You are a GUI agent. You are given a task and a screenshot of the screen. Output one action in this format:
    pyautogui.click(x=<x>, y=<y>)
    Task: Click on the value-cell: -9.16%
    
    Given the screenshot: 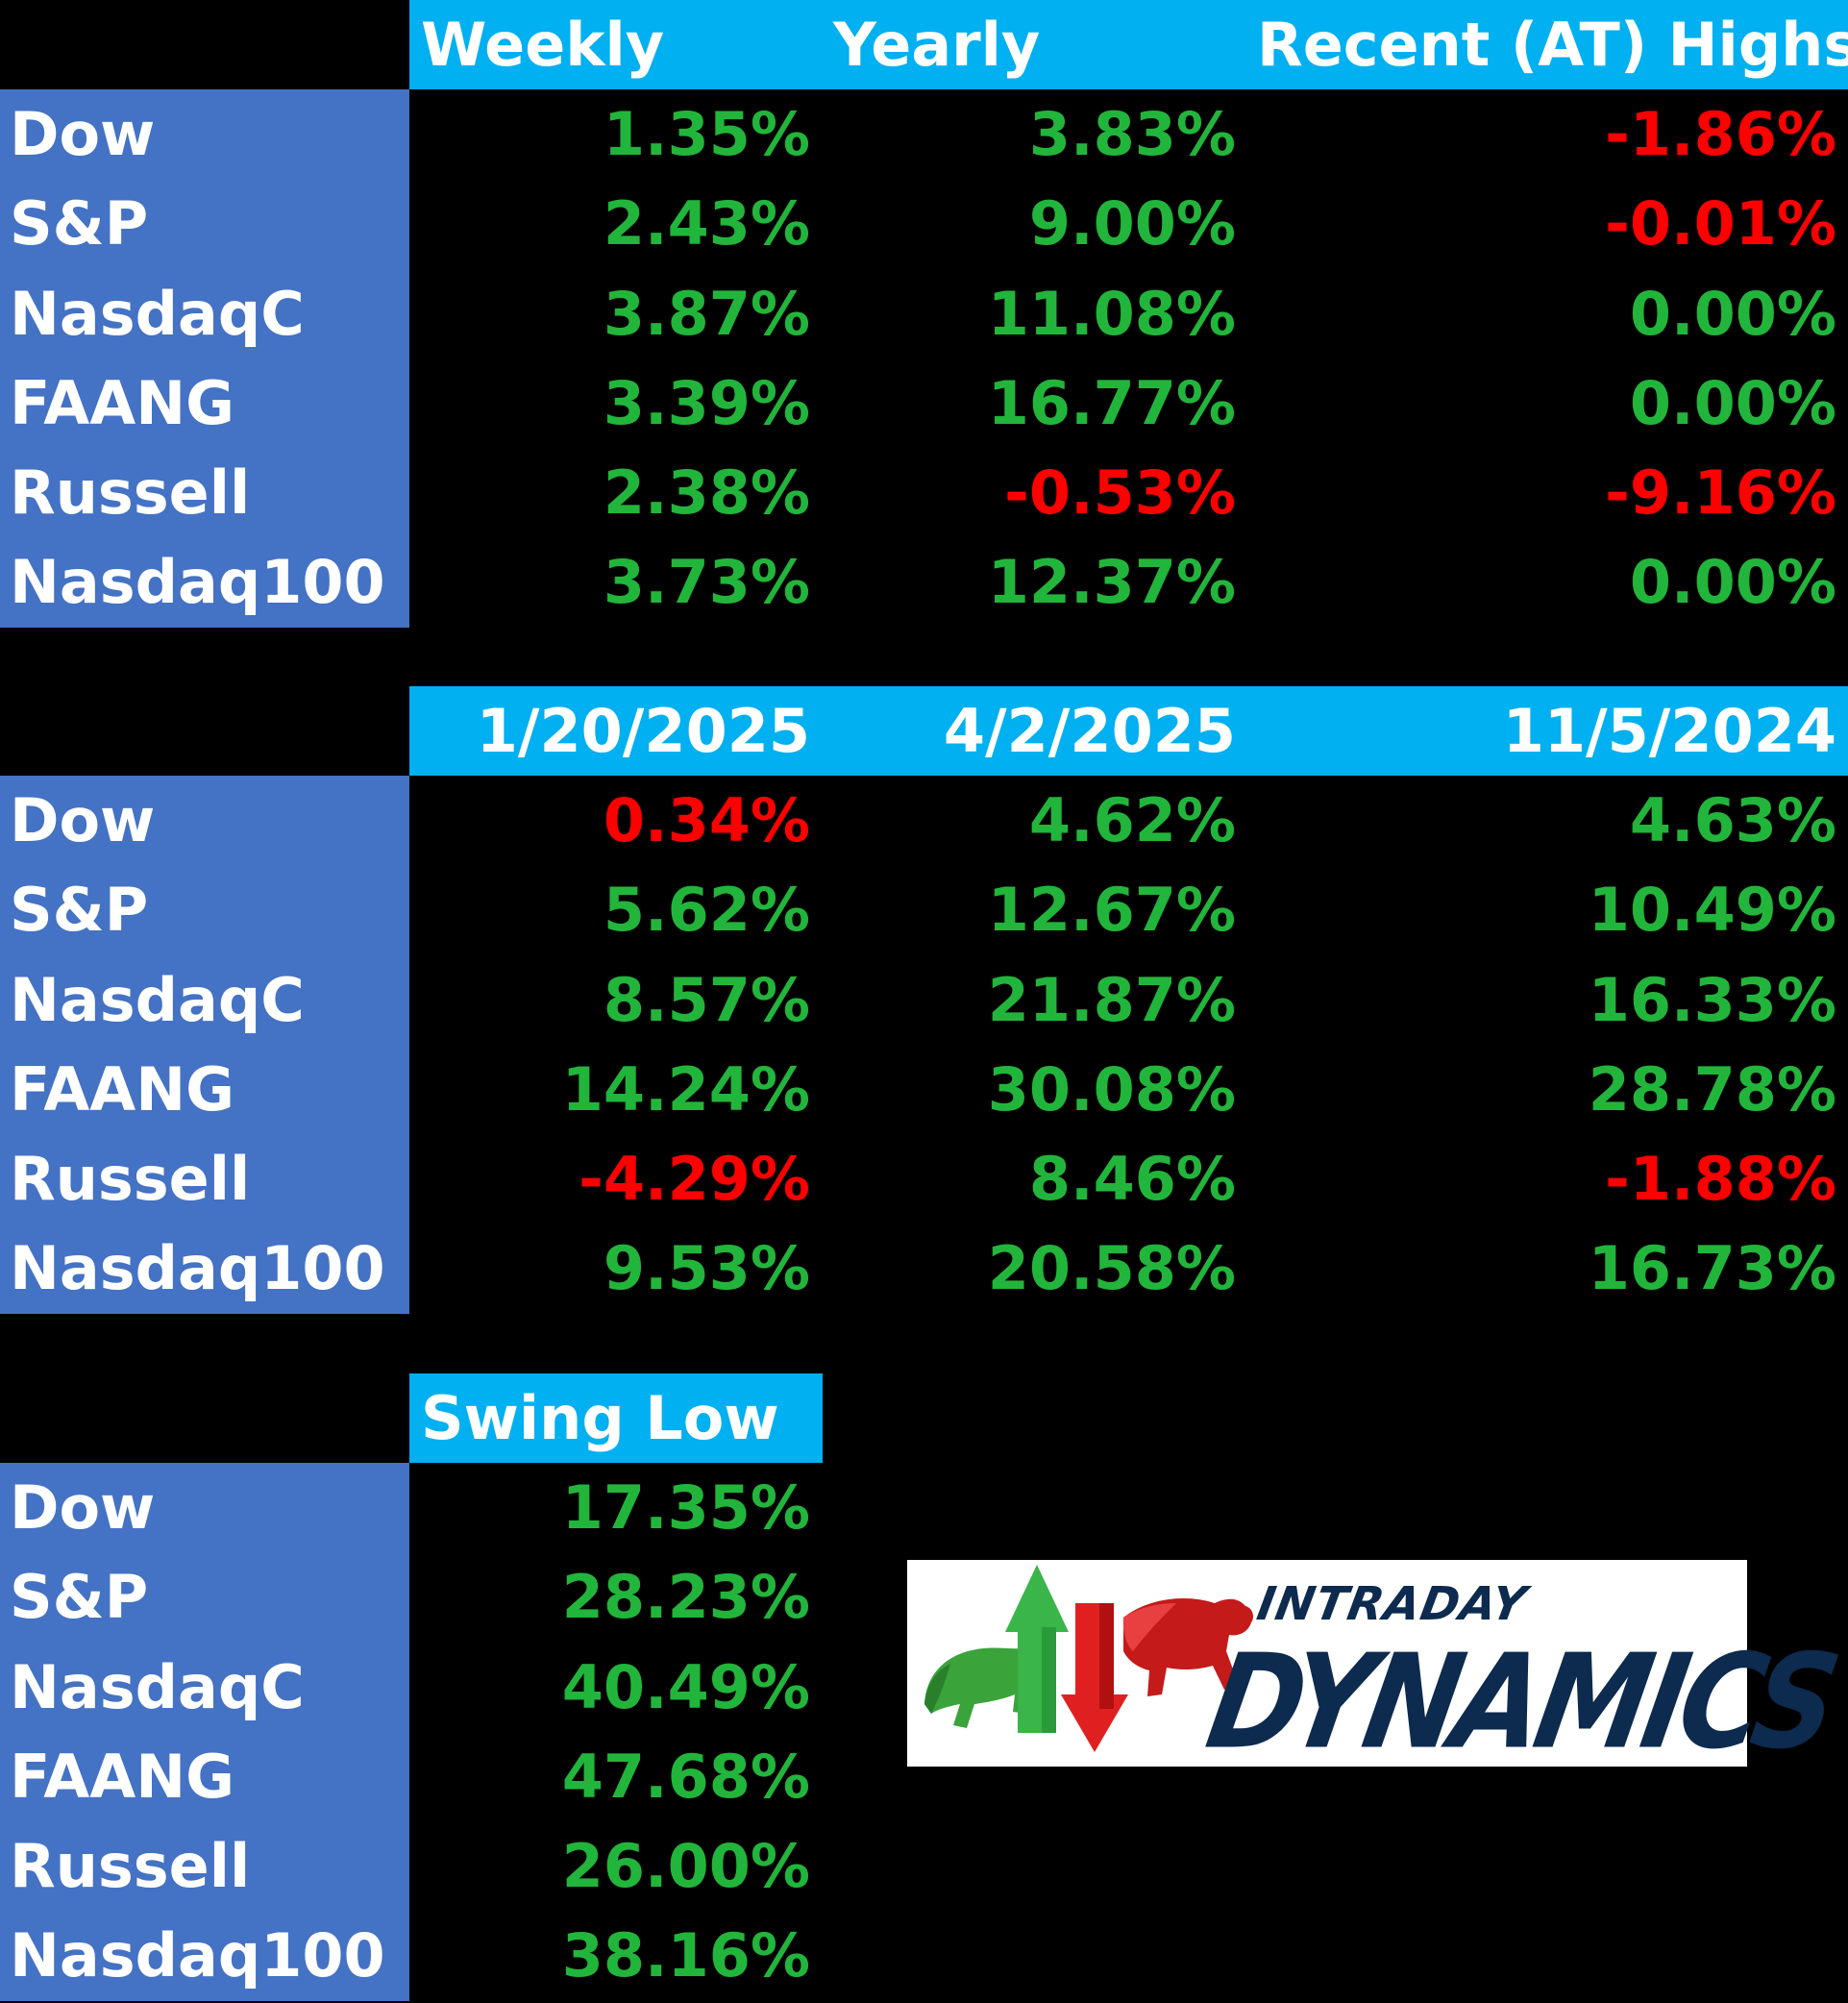 What is the action you would take?
    pyautogui.click(x=1720, y=493)
    